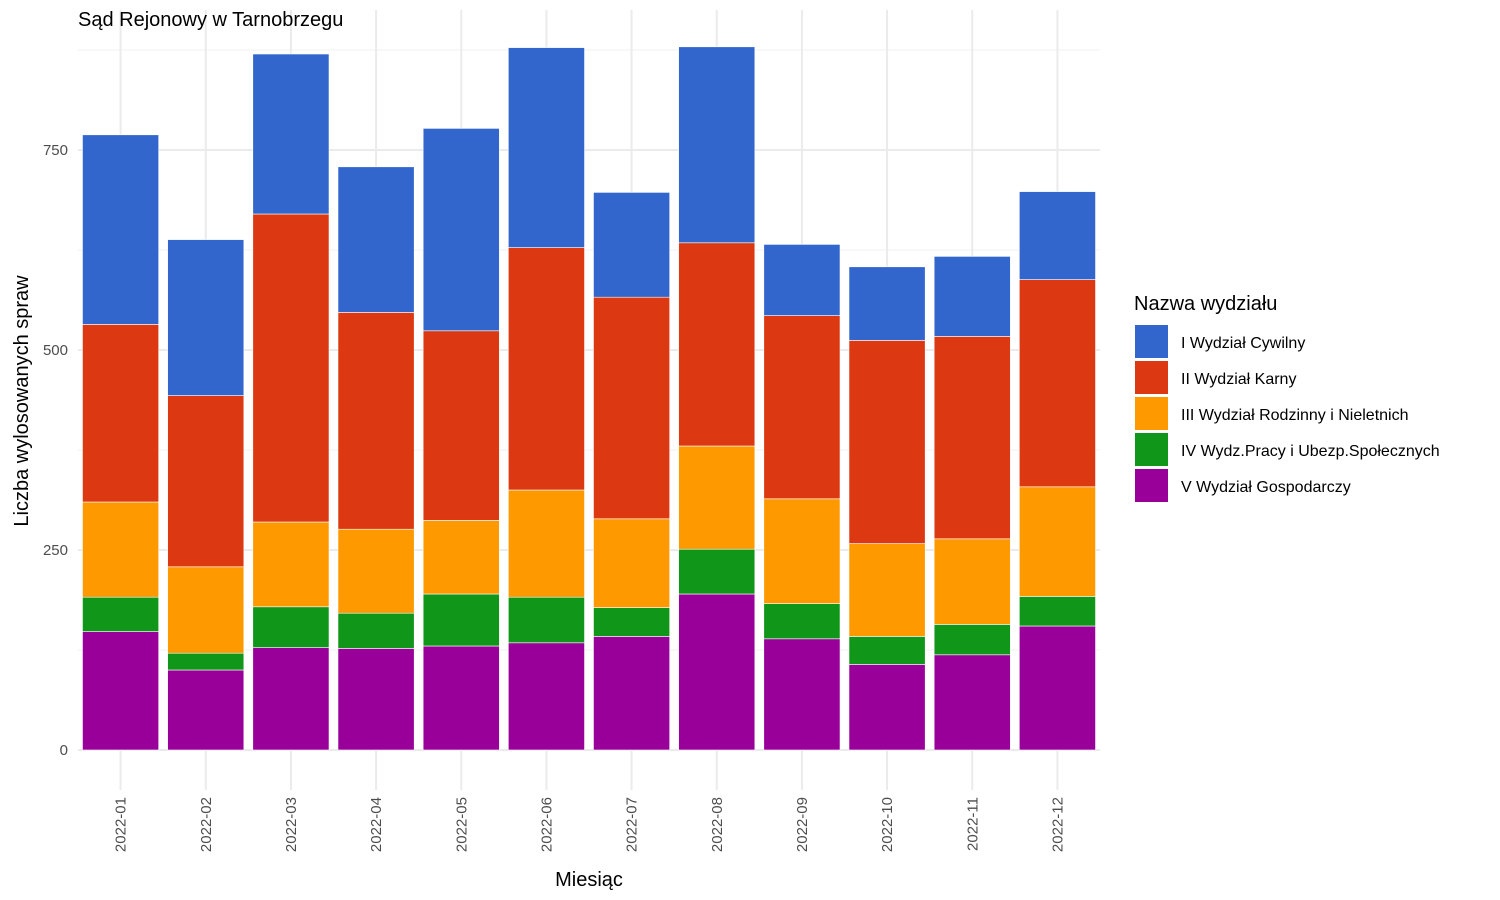 This screenshot has height=900, width=1500. Describe the element at coordinates (291, 699) in the screenshot. I see `bar-2022-03-v-wydzia-gospodarczy` at that location.